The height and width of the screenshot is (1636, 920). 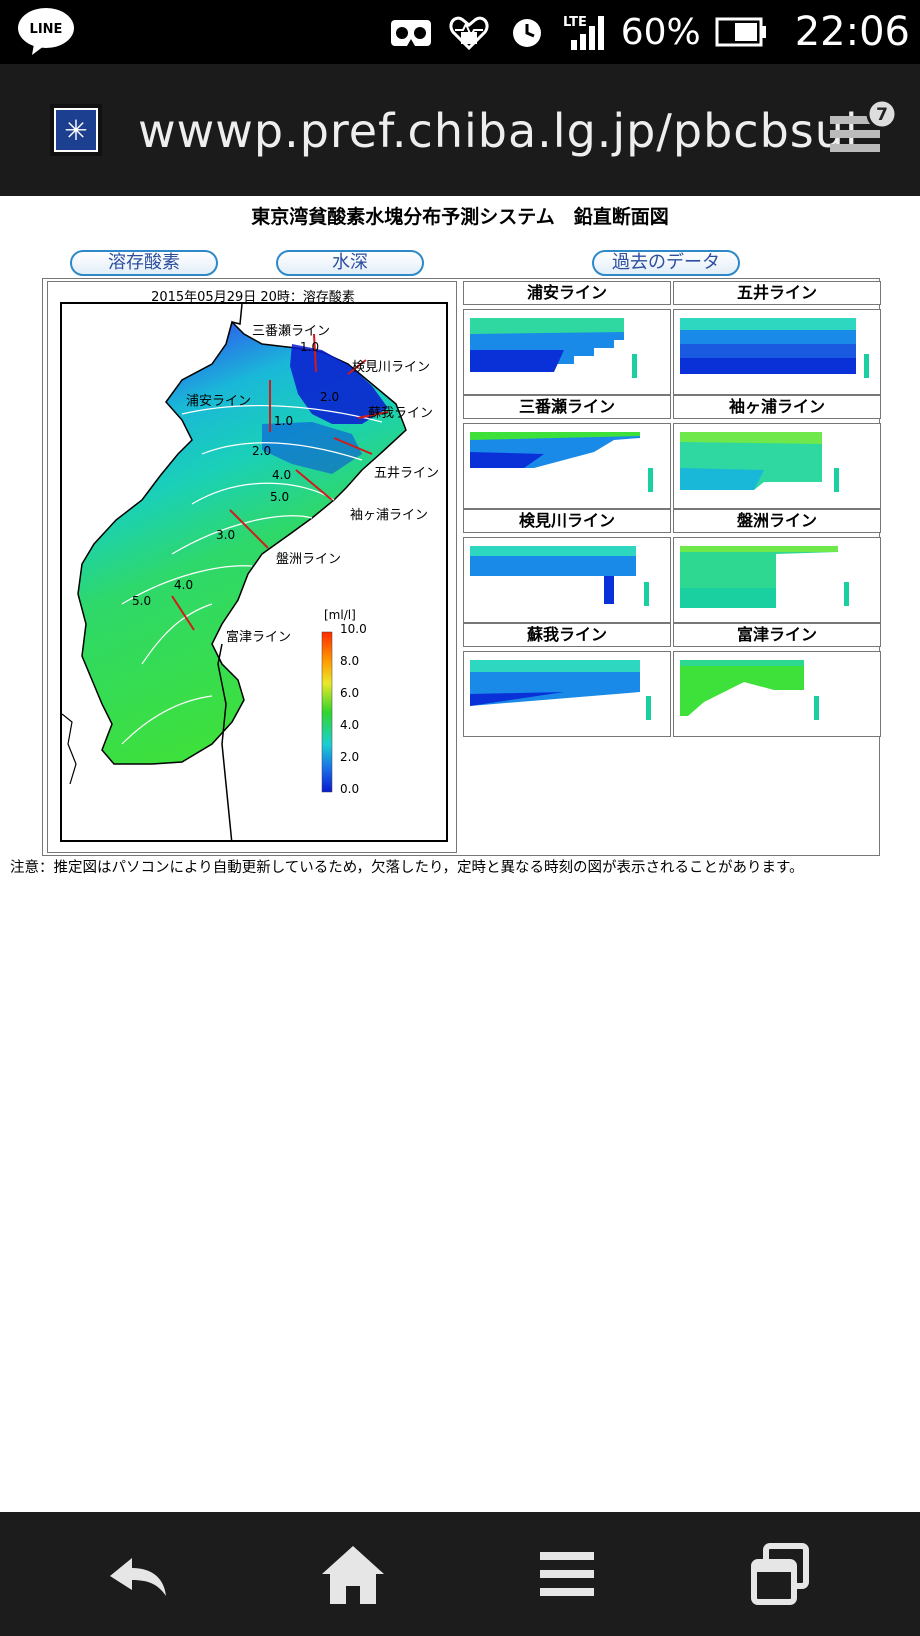 What do you see at coordinates (340, 615) in the screenshot?
I see `legend-unit: [ml/l]` at bounding box center [340, 615].